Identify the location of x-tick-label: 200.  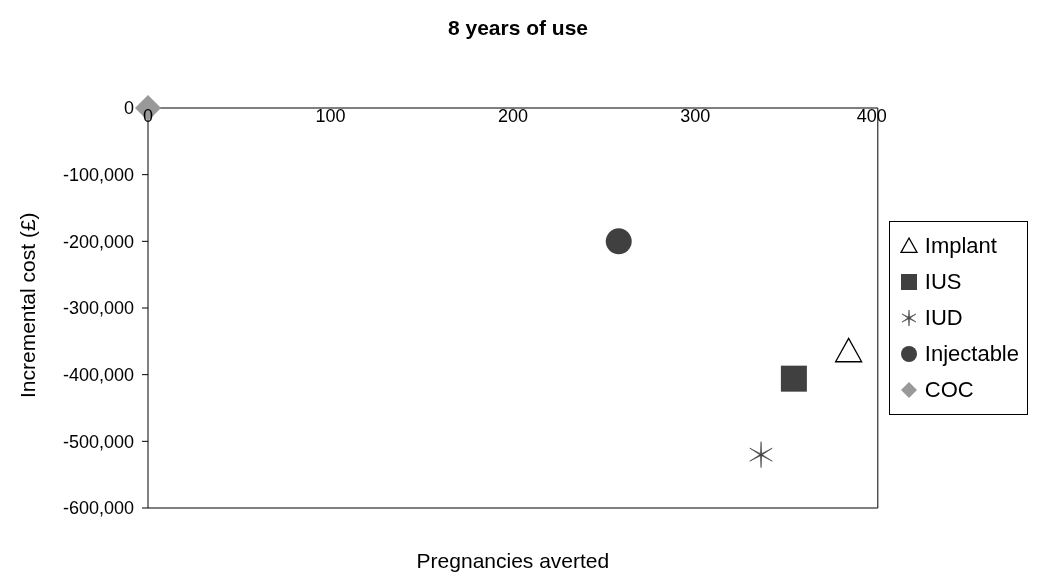
(512, 116).